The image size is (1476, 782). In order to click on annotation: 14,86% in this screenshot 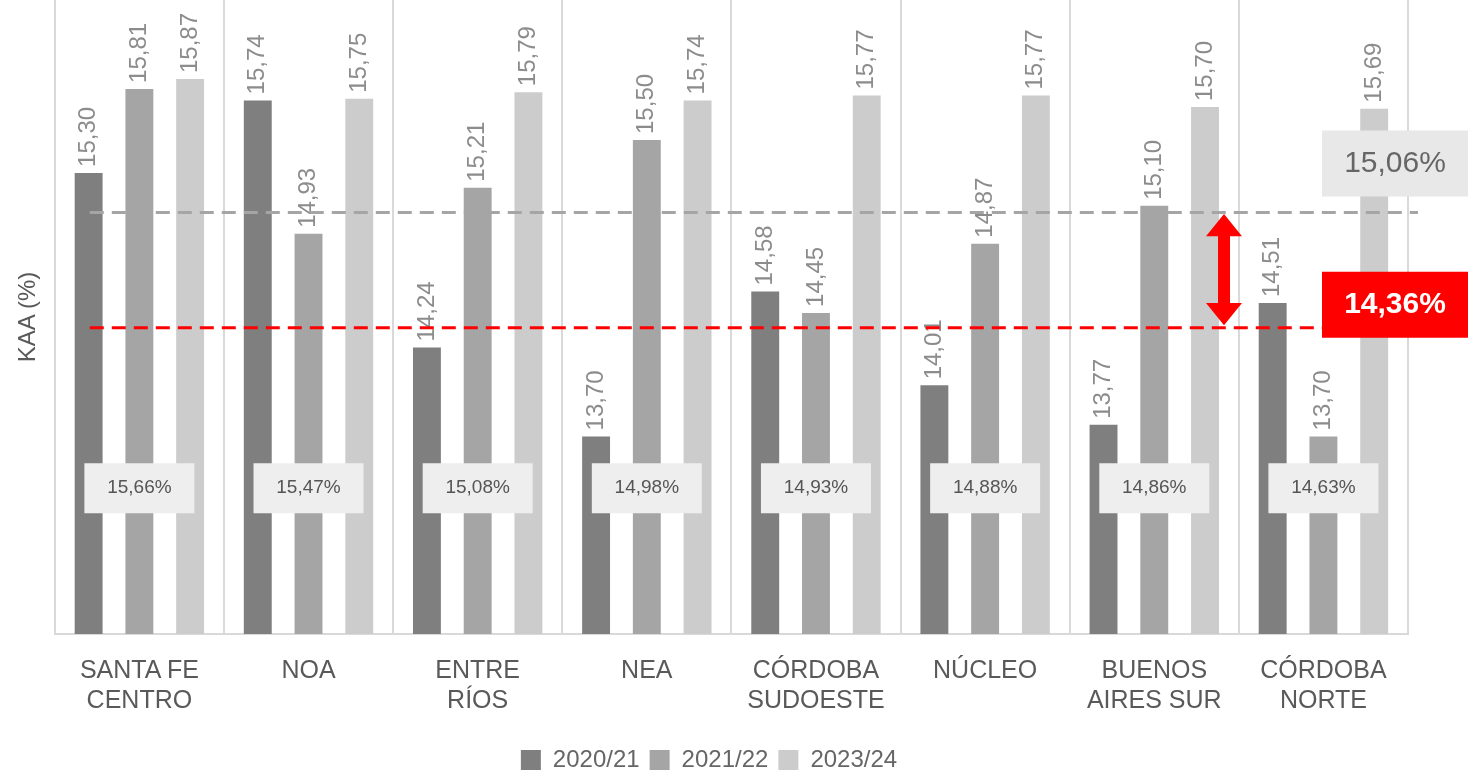, I will do `click(1154, 487)`.